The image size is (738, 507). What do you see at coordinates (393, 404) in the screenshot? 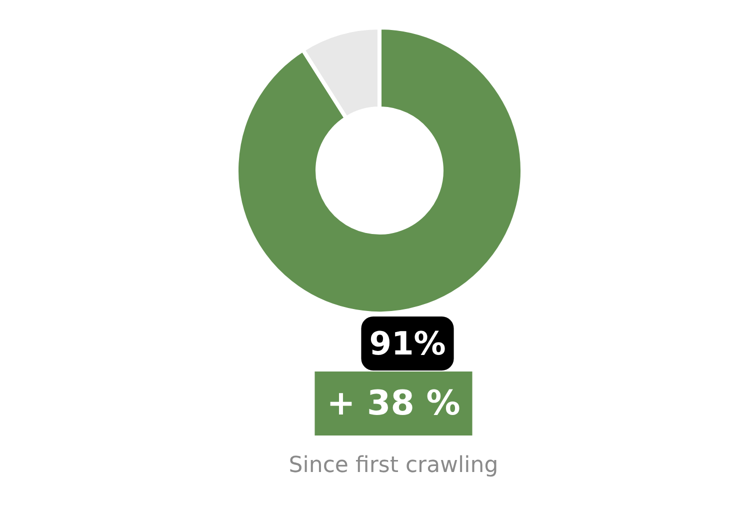
I see `text: + 38 %` at bounding box center [393, 404].